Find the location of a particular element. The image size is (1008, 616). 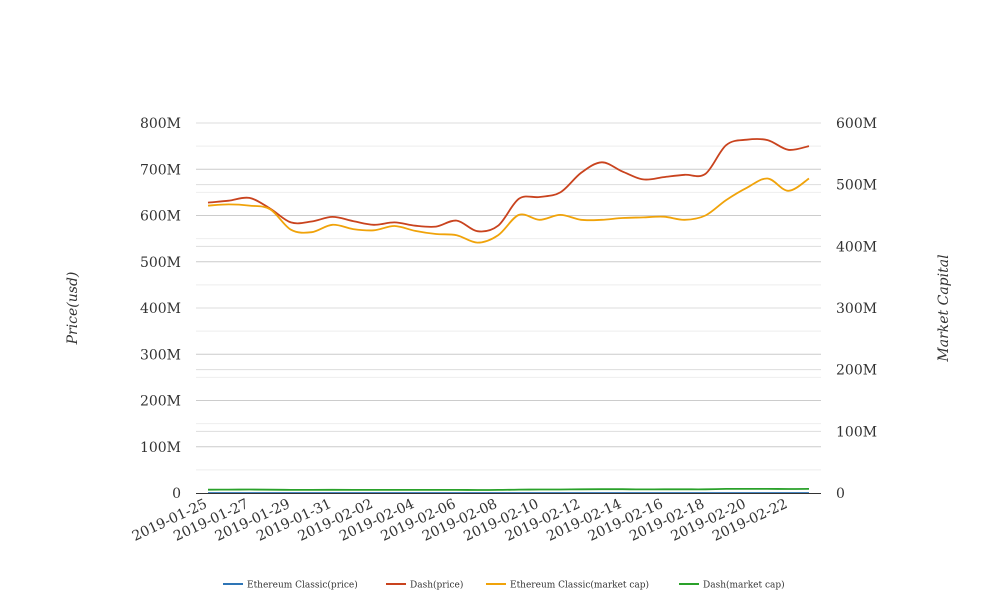

right-y-tick-labels: 0 100M 200M 300M 400M 500M 600M is located at coordinates (856, 309).